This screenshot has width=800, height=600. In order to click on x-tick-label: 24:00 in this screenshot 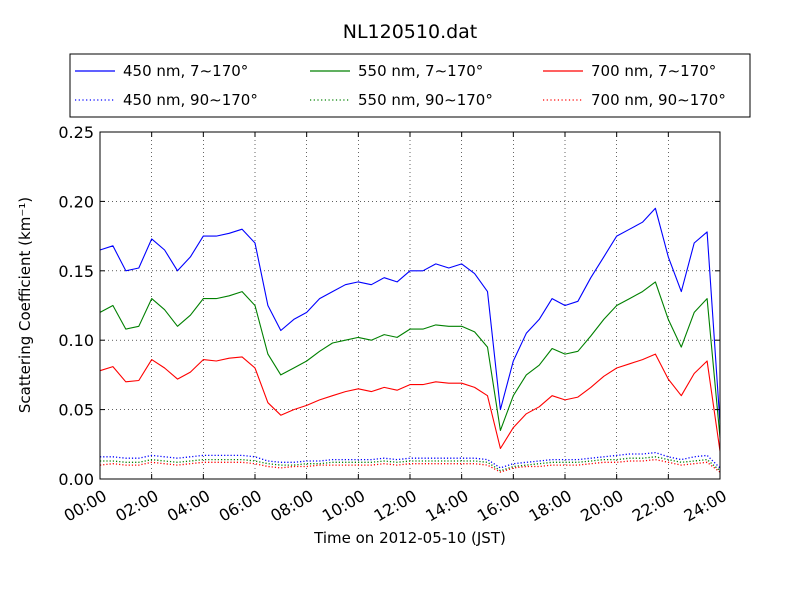, I will do `click(705, 506)`.